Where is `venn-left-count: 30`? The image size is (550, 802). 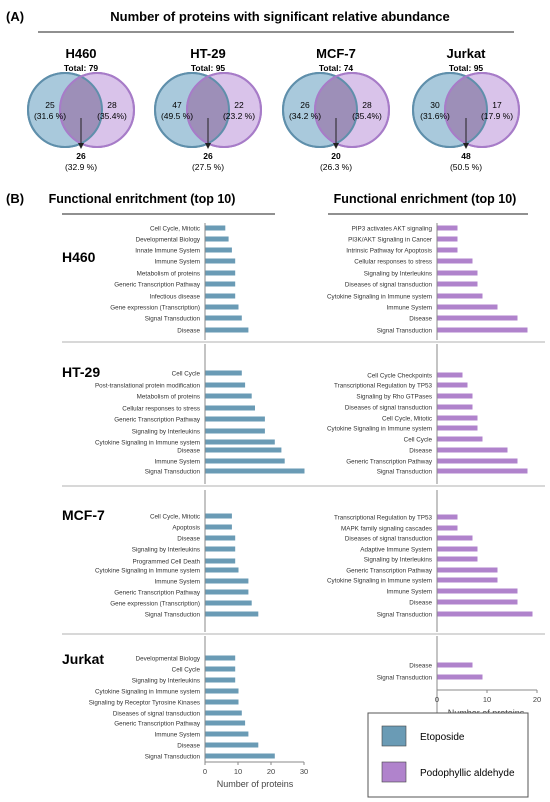 venn-left-count: 30 is located at coordinates (435, 105).